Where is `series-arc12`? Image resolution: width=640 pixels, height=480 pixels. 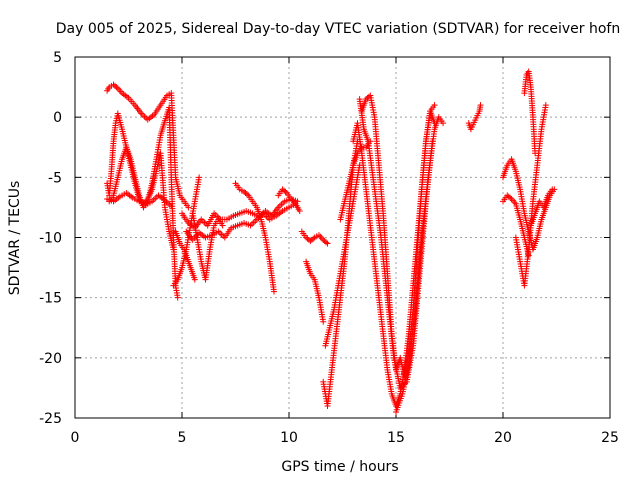 series-arc12 is located at coordinates (314, 237).